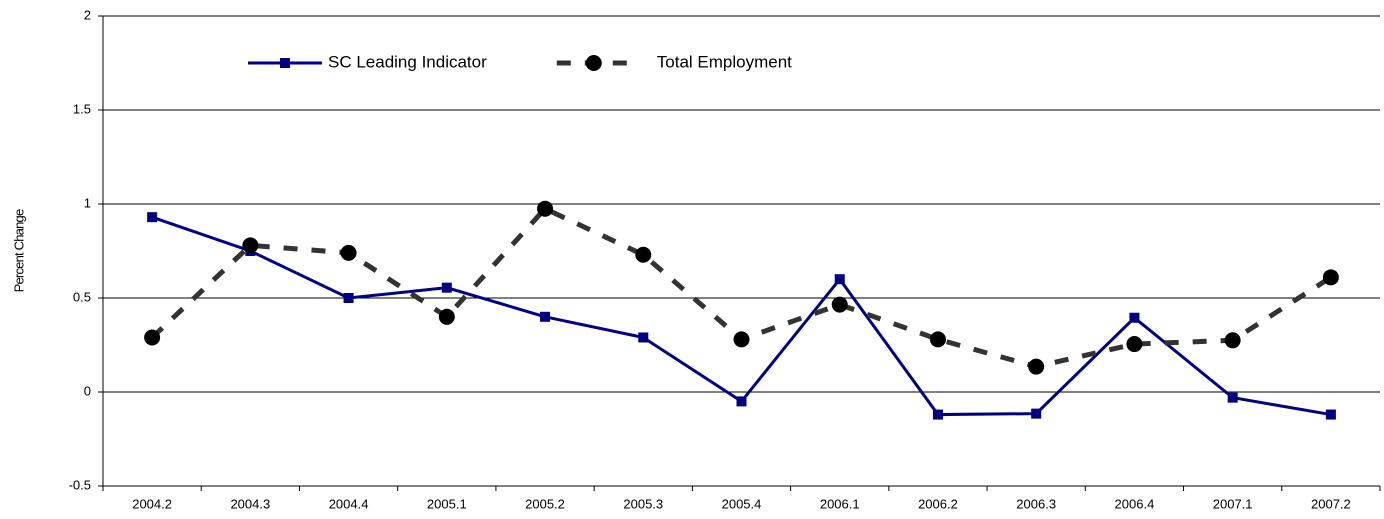  I want to click on x-tick-label: 2004.4, so click(349, 503).